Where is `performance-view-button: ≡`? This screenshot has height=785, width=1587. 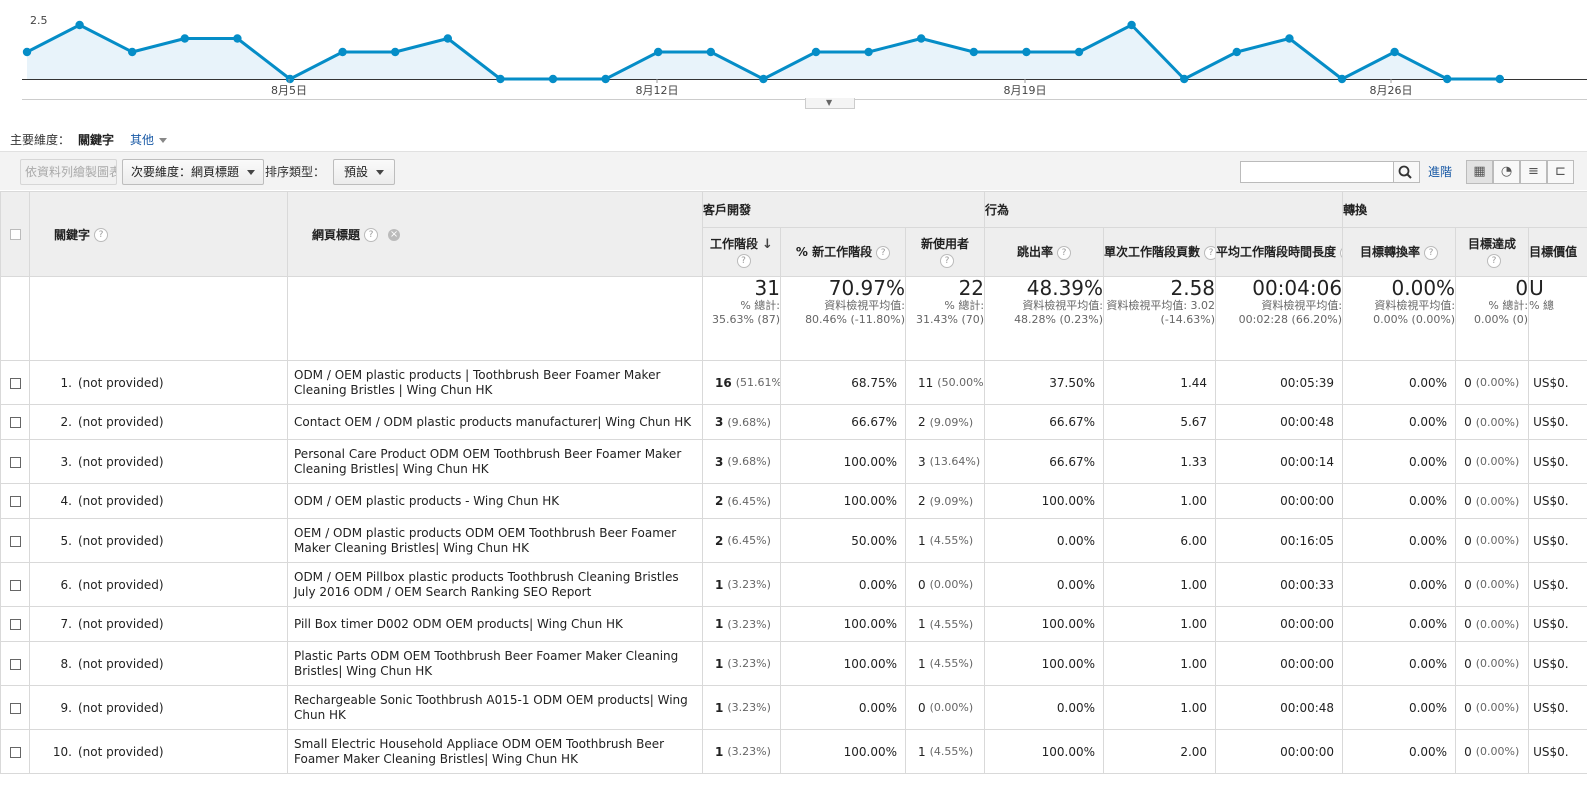 performance-view-button: ≡ is located at coordinates (1533, 172).